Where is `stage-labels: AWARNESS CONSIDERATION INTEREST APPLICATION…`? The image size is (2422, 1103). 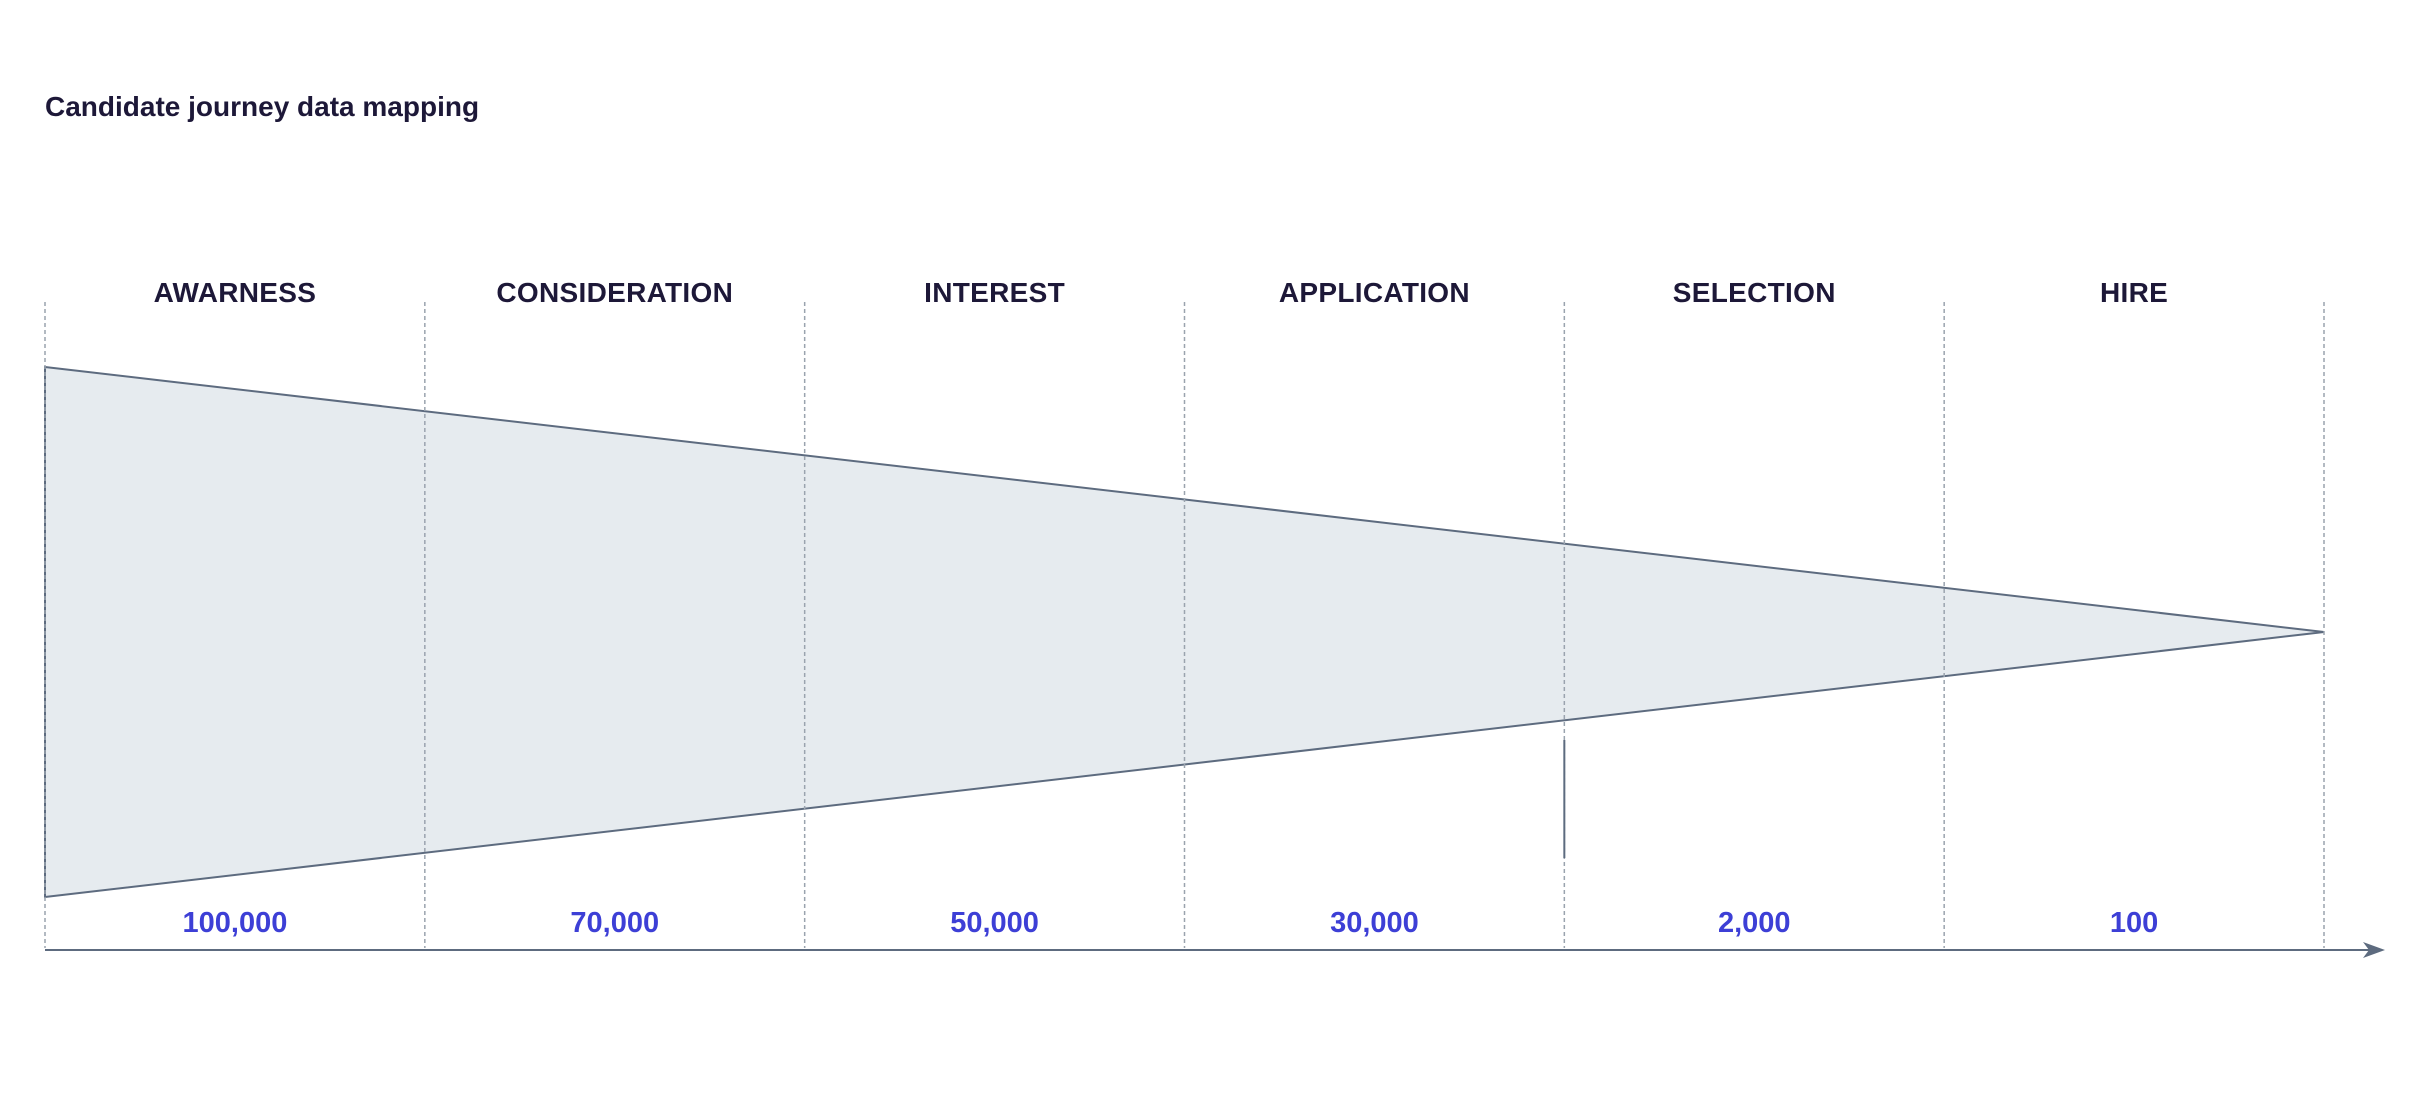
stage-labels: AWARNESS CONSIDERATION INTEREST APPLICATION… is located at coordinates (1161, 292).